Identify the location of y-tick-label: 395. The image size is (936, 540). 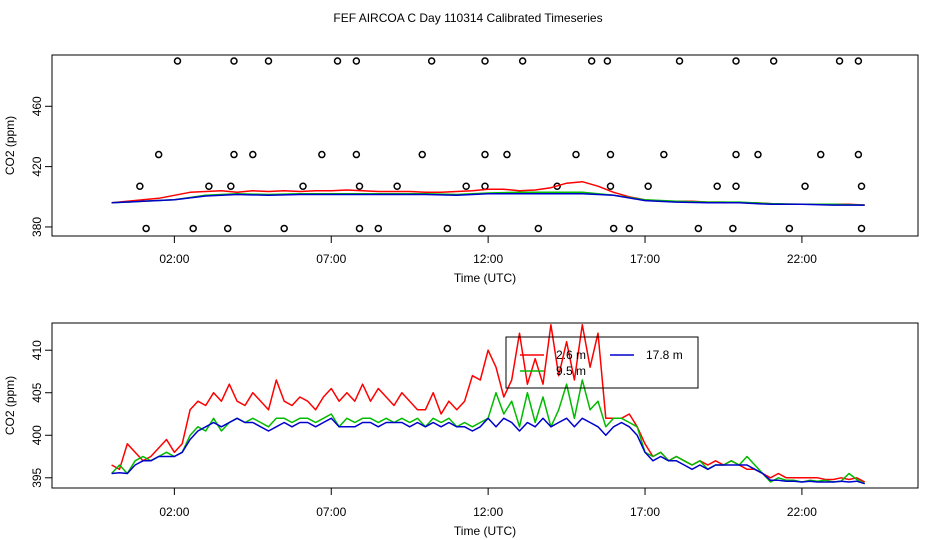
(37, 477).